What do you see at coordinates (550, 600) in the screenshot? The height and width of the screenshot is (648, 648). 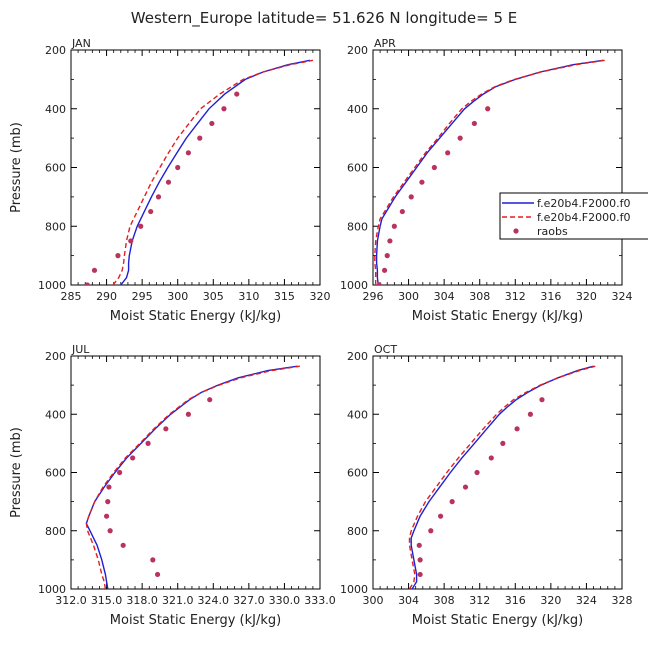 I see `x-tick-label: 320` at bounding box center [550, 600].